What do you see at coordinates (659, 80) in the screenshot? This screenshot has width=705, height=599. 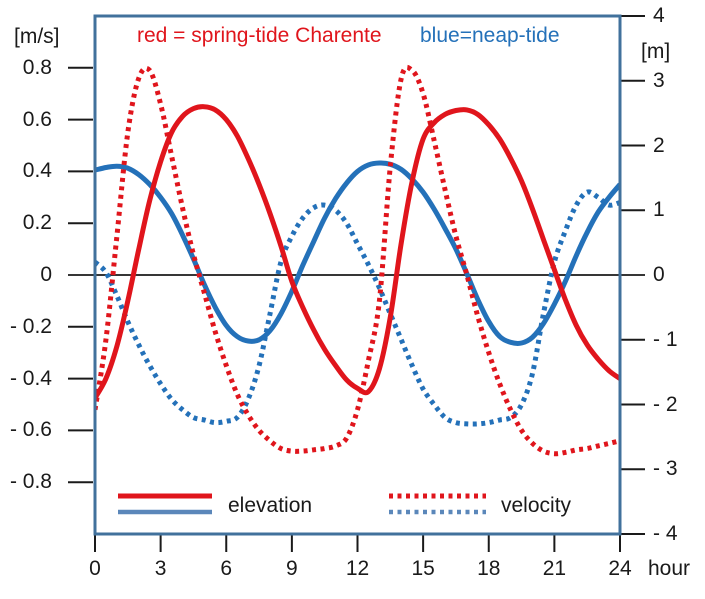 I see `right-axis-tick-label: 3` at bounding box center [659, 80].